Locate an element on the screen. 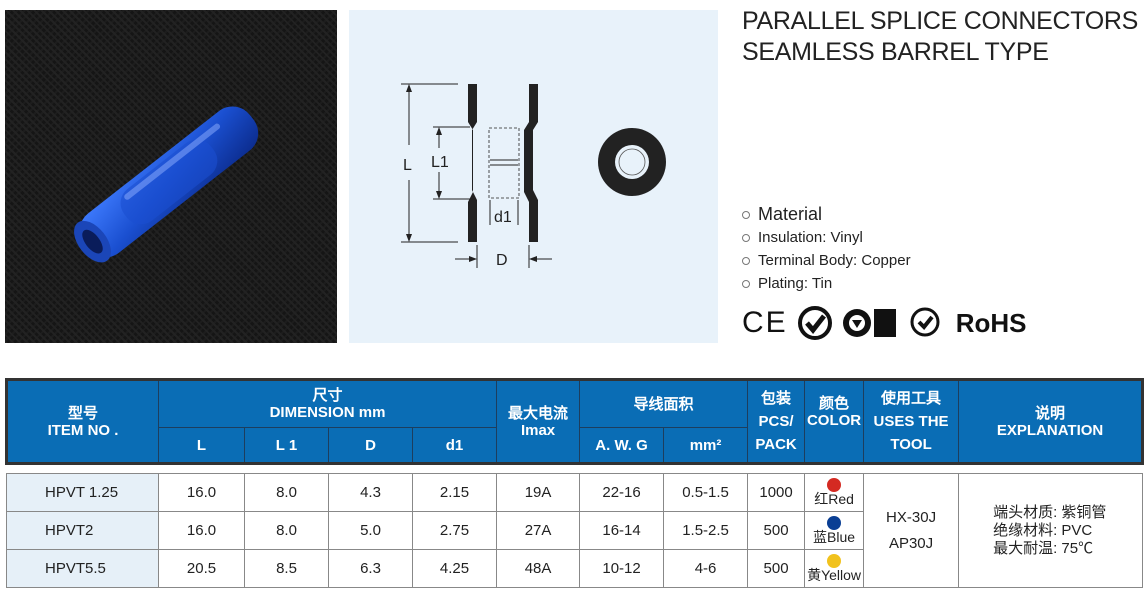 This screenshot has height=593, width=1146. material-item: Plating: Tin is located at coordinates (826, 283).